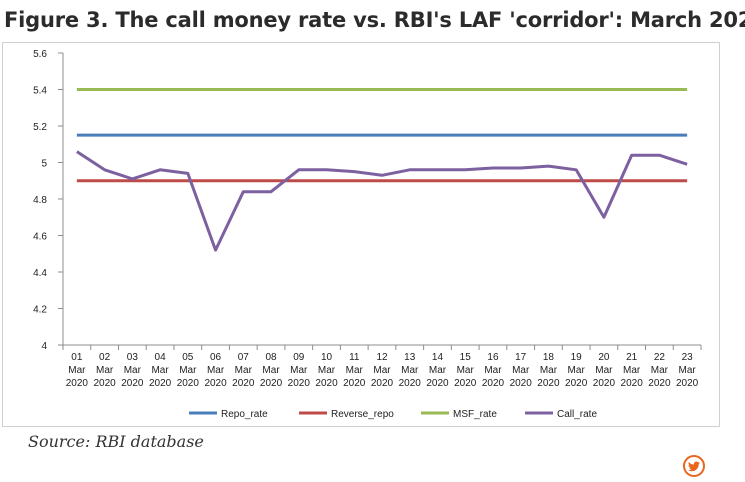 This screenshot has width=745, height=482. Describe the element at coordinates (44, 164) in the screenshot. I see `y-tick-label: 5` at that location.